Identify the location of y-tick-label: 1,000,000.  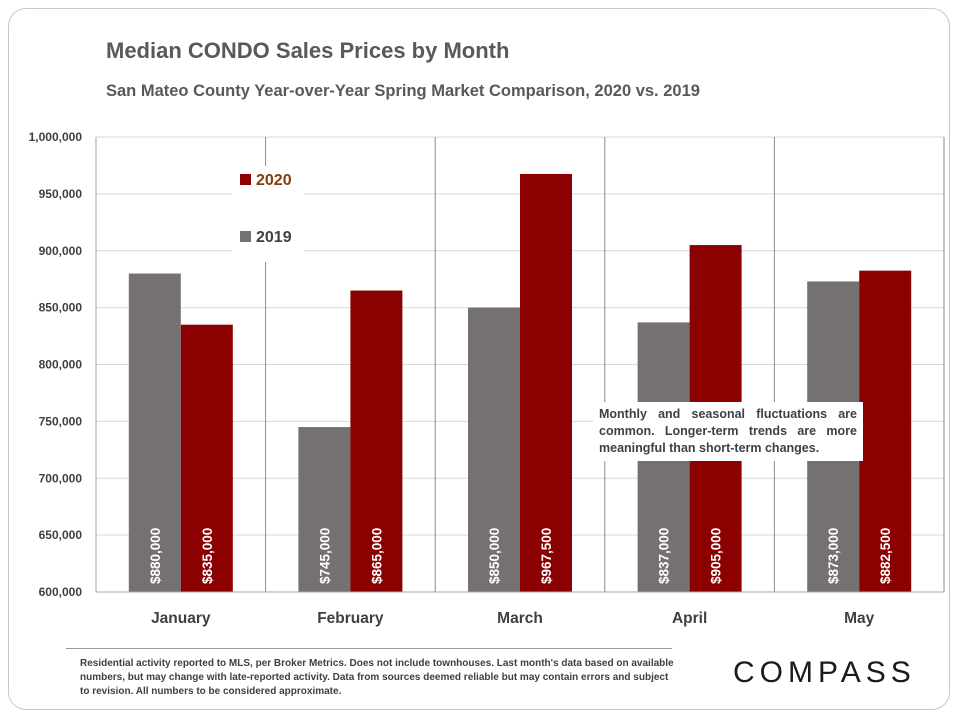
(56, 137).